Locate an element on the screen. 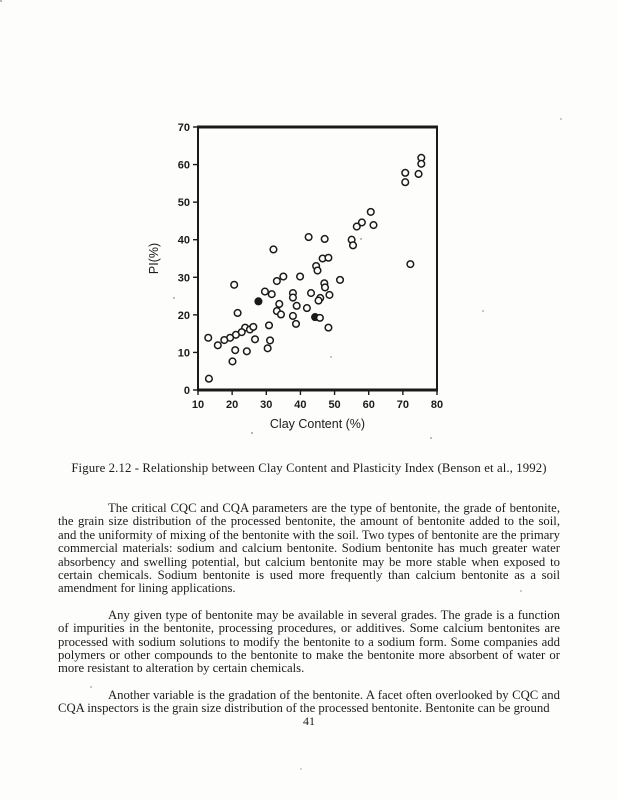 This screenshot has width=618, height=800. svg-text: 0 is located at coordinates (187, 391).